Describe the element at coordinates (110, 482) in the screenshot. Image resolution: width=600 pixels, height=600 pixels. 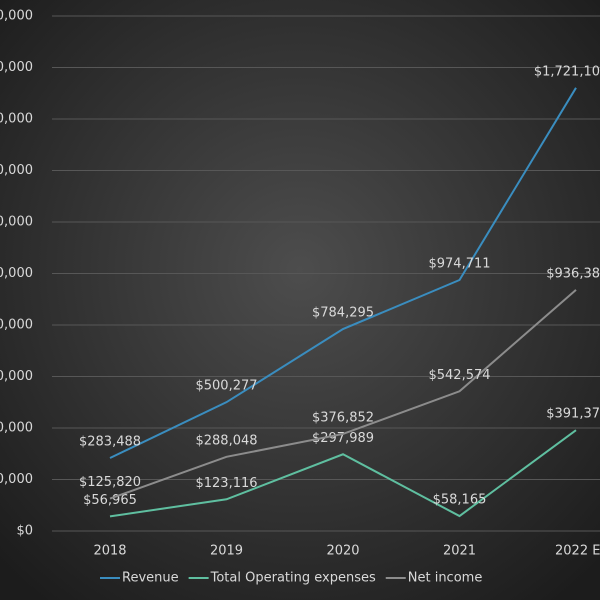
I see `data-label: $125,820` at that location.